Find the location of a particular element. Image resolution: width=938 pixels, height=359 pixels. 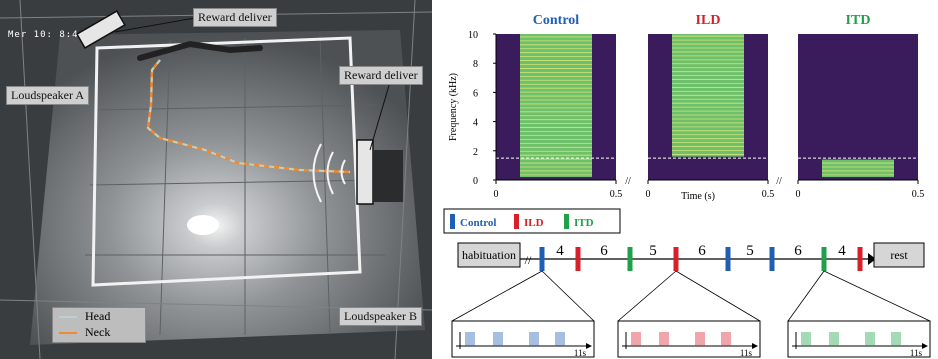

legend-label-ild: ILD is located at coordinates (534, 223).